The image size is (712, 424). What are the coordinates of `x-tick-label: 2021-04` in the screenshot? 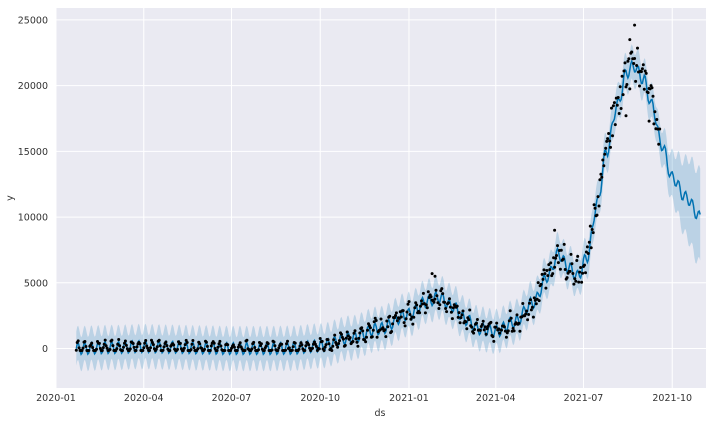 It's located at (496, 398).